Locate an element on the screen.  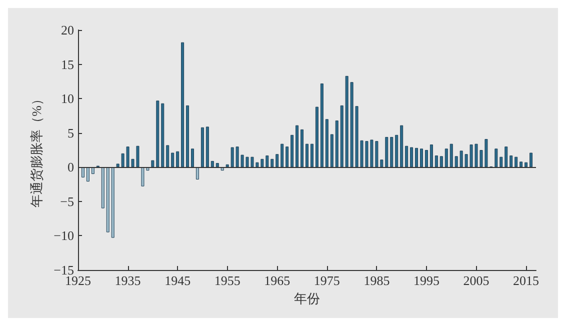
x-tick-label: 1965 is located at coordinates (277, 280).